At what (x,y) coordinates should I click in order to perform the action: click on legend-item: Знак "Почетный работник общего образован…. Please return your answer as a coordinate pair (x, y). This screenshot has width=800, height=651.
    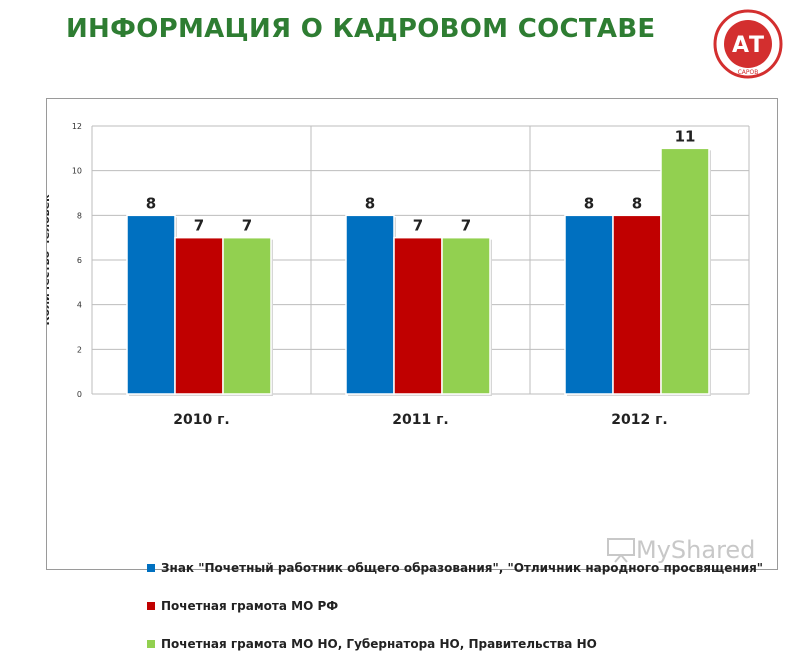
    Looking at the image, I should click on (455, 568).